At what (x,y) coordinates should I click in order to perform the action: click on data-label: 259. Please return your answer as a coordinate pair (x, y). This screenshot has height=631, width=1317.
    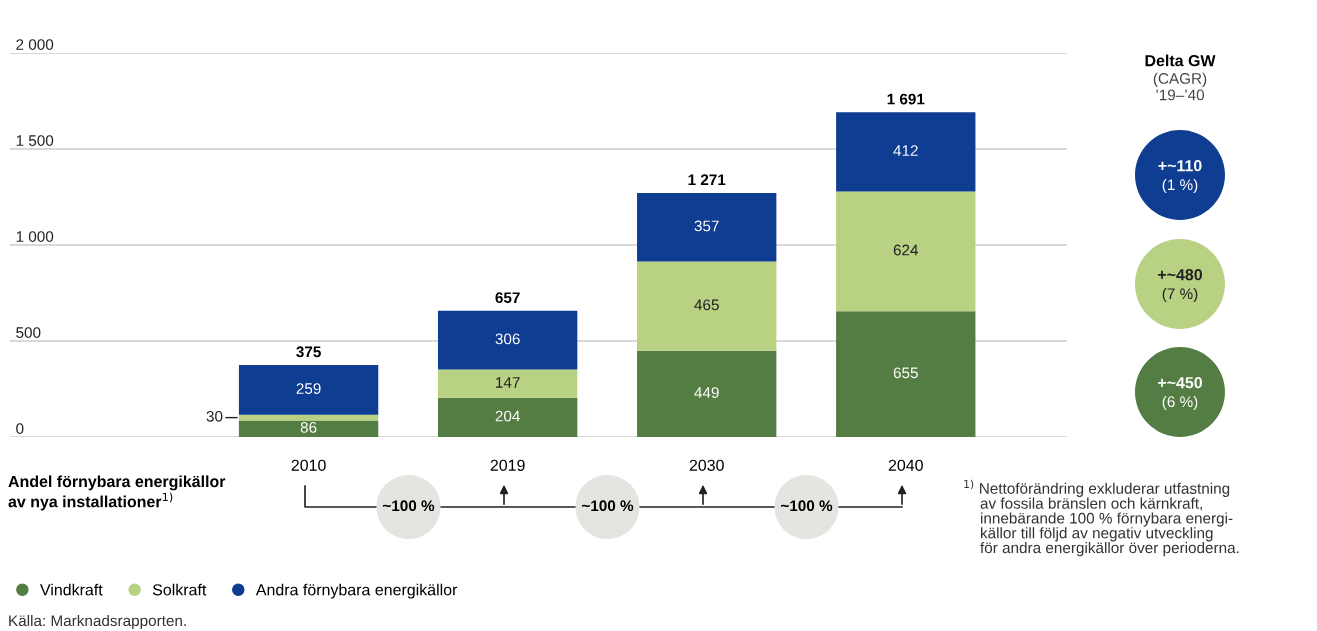
    Looking at the image, I should click on (308, 388).